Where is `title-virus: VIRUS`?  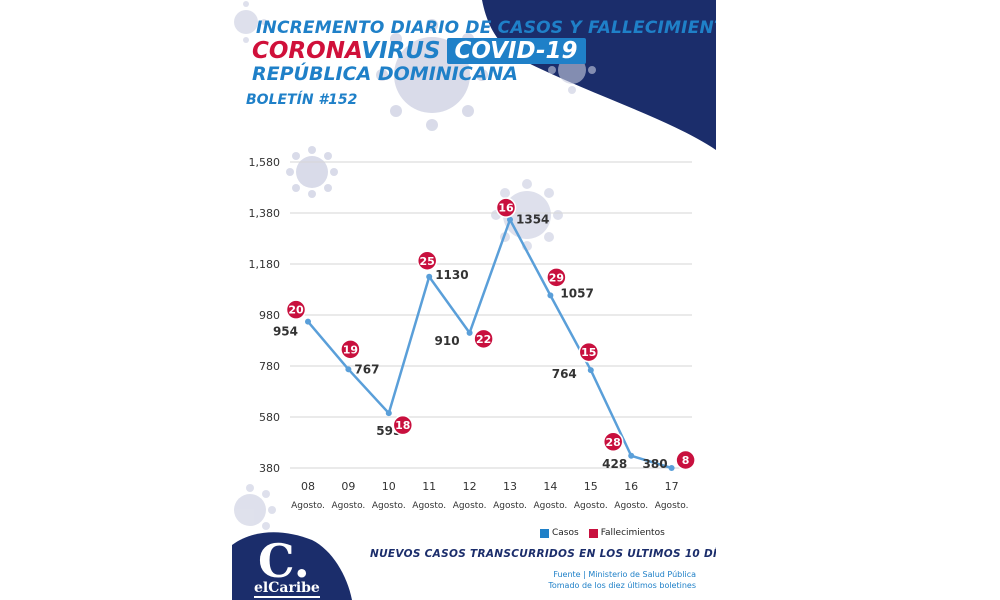 title-virus: VIRUS is located at coordinates (401, 51).